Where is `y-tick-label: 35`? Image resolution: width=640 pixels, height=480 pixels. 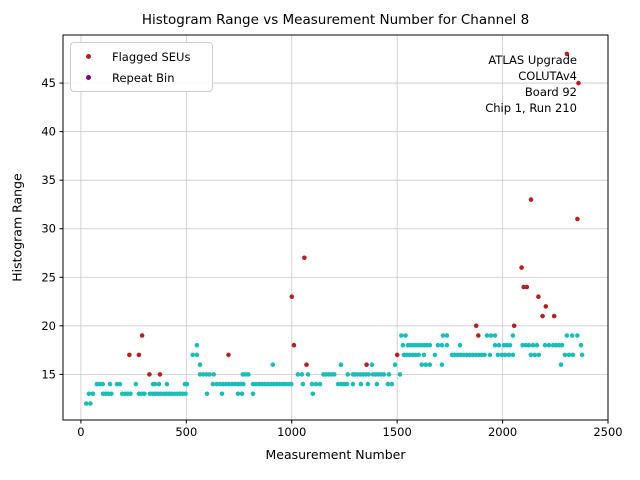
y-tick-label: 35 is located at coordinates (48, 180).